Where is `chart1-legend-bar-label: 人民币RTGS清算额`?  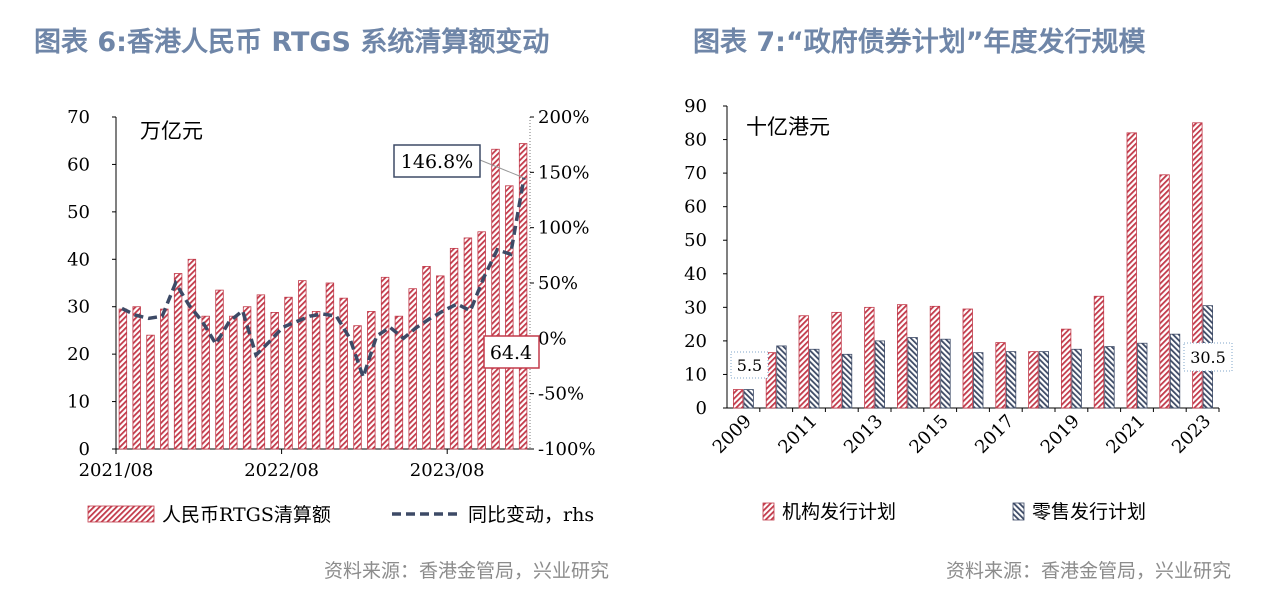 chart1-legend-bar-label: 人民币RTGS清算额 is located at coordinates (246, 515).